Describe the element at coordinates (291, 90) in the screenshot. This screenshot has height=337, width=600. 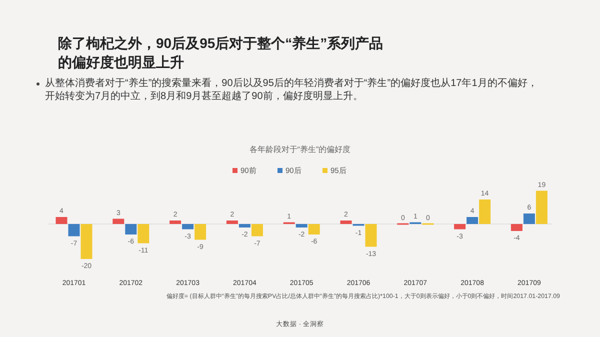
I see `text: 从整体消费者对于“养生”的搜索量来看，90后以及95后的年轻消费者对于“养生”的偏好度也从17年1月的不偏好，开始转变为7月的中立，到8月和9月甚至超越了90前，偏好度明显上升。` at that location.